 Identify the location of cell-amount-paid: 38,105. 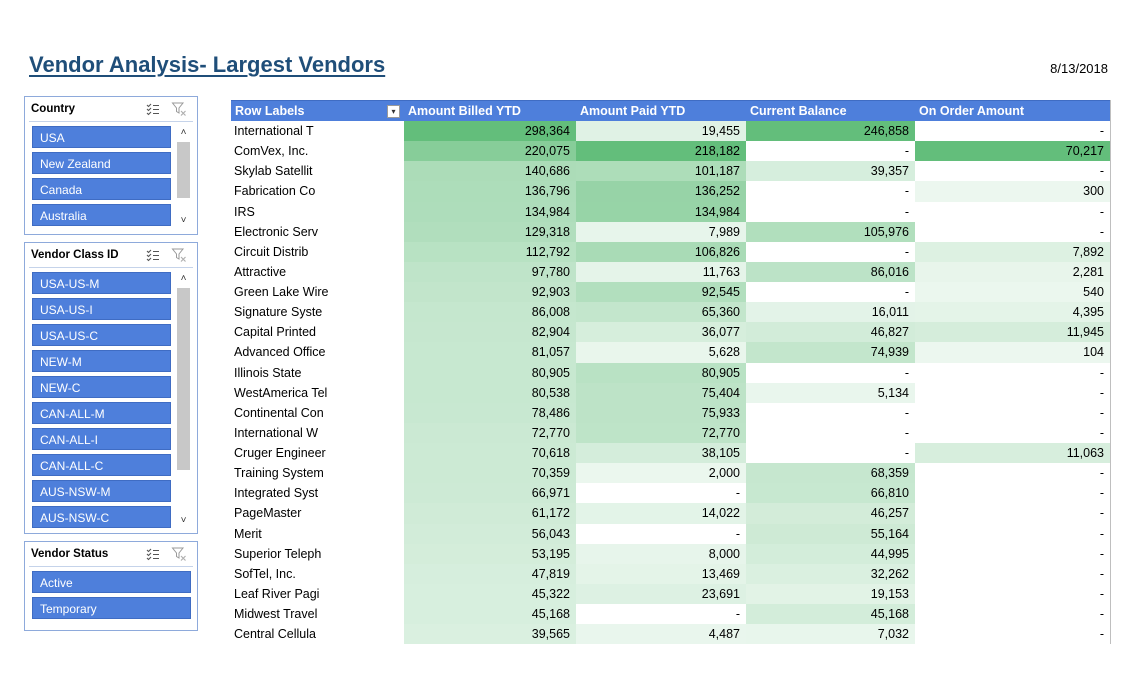
(661, 453).